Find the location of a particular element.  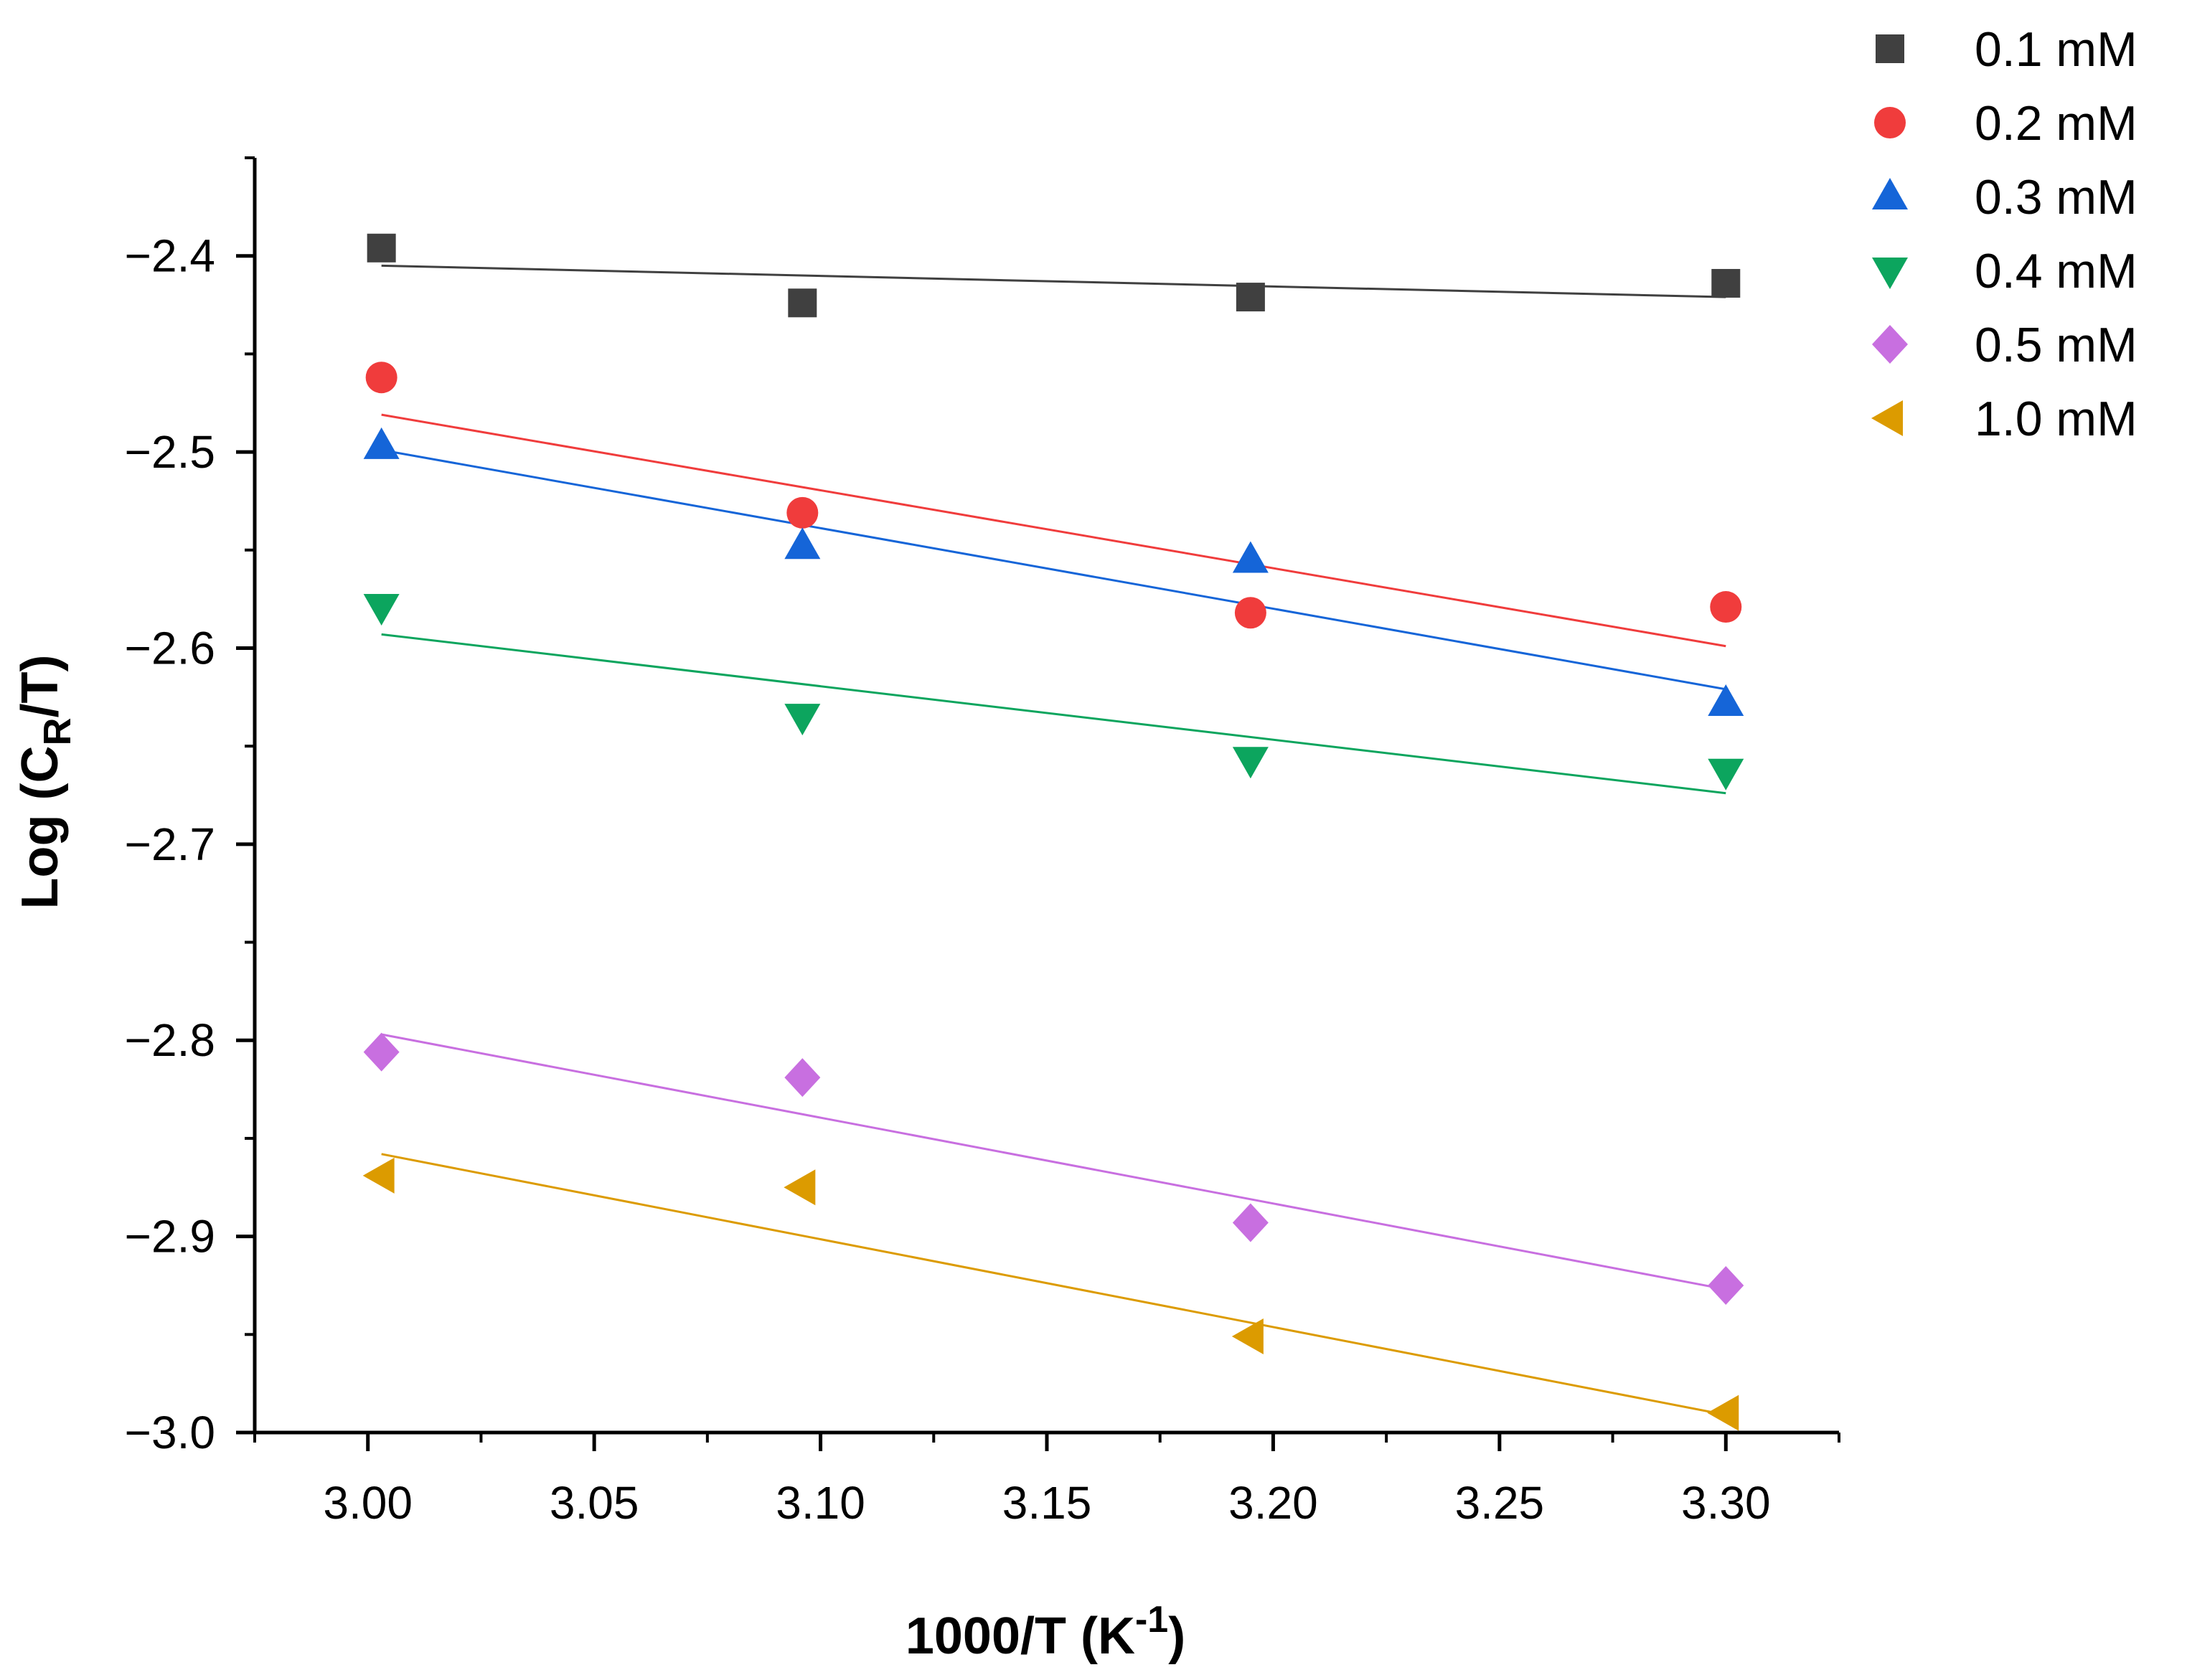

legend-marker-0.4-mM is located at coordinates (1890, 273).